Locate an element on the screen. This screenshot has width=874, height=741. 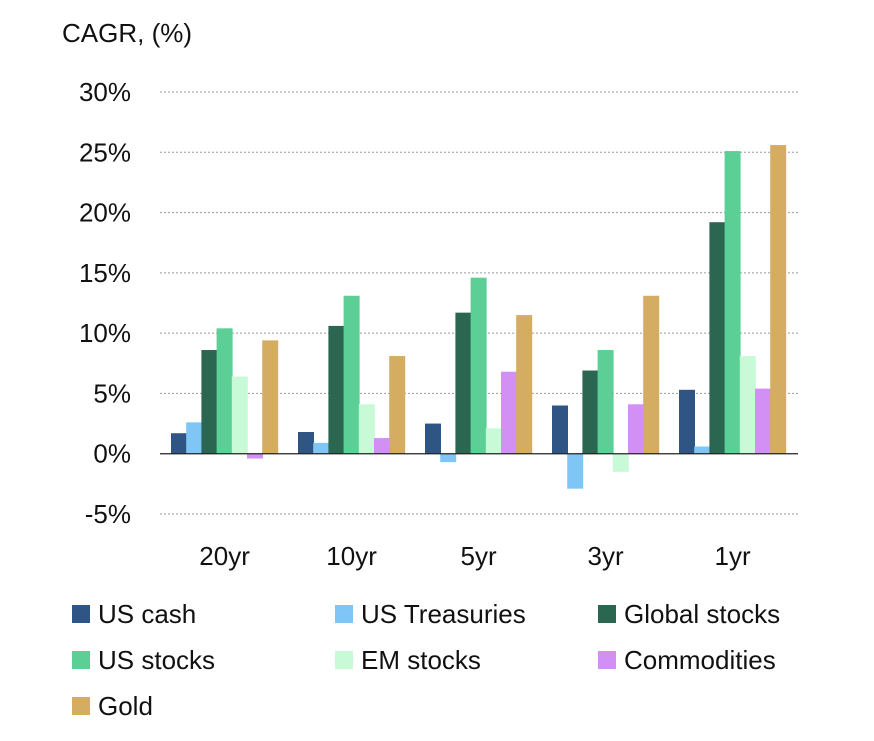
legend-item: Global stocks is located at coordinates (689, 614).